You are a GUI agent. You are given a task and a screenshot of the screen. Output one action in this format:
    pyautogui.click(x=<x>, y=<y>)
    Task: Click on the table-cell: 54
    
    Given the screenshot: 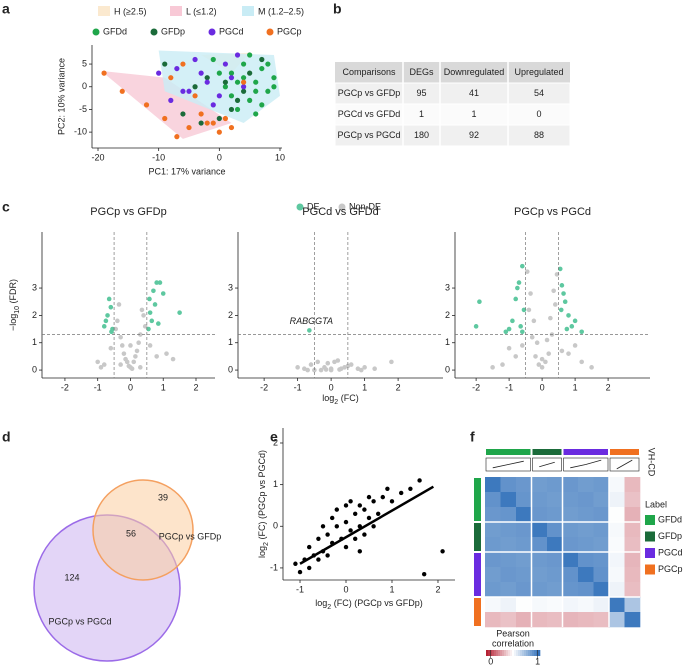 What is the action you would take?
    pyautogui.click(x=539, y=93)
    